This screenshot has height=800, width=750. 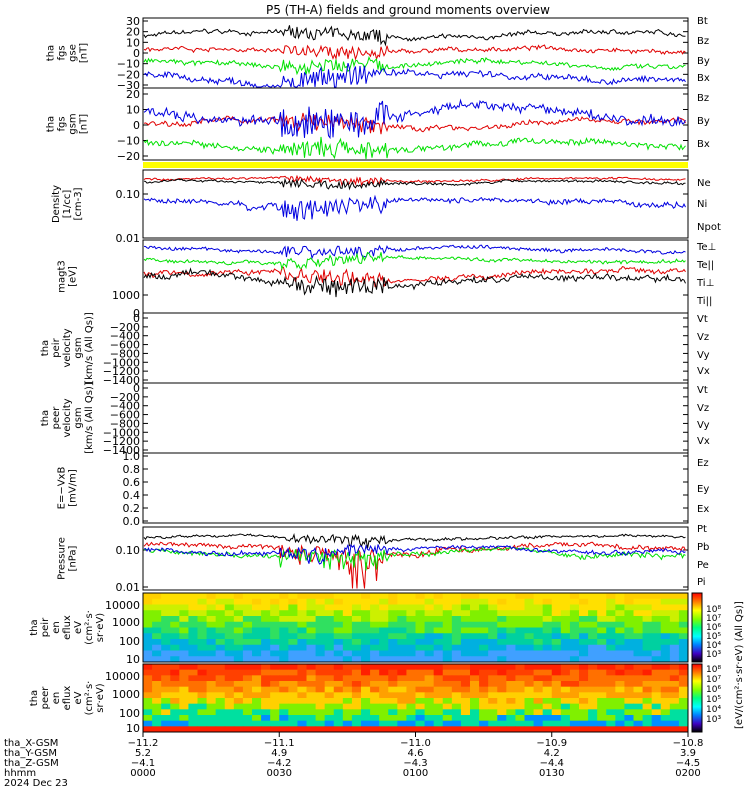 I want to click on y-tick-label: 1000, so click(x=126, y=694).